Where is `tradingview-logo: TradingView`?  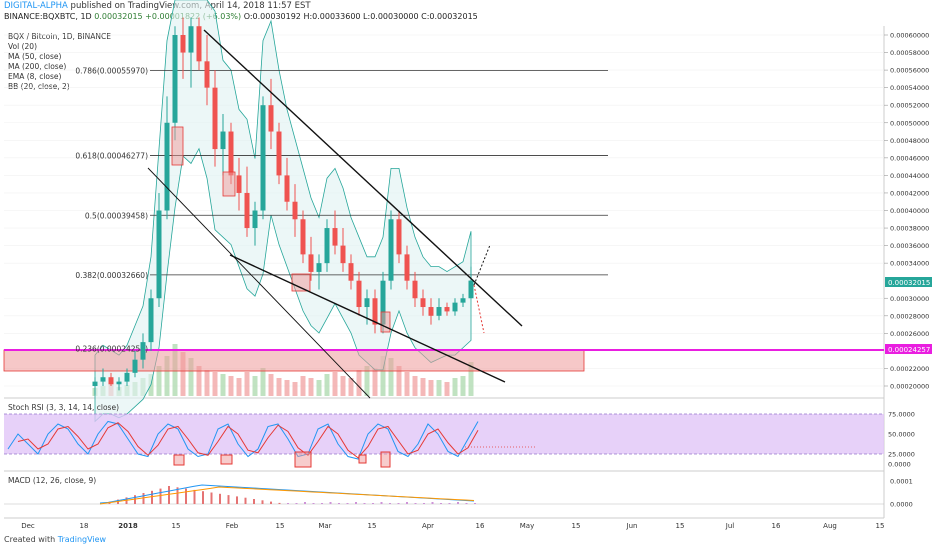 tradingview-logo: TradingView is located at coordinates (82, 539).